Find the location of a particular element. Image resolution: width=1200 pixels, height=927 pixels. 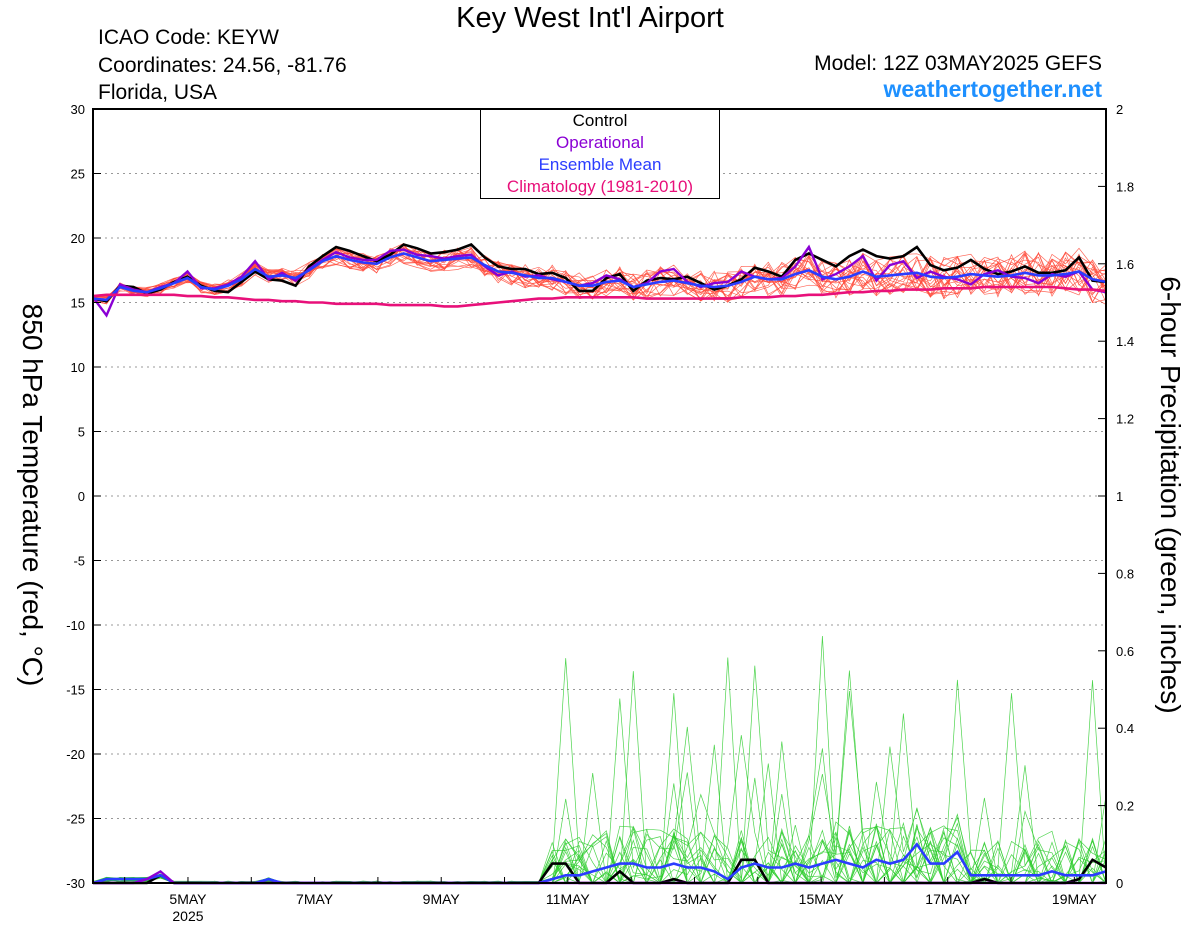

tick-label-bottom: 7MAY is located at coordinates (315, 899).